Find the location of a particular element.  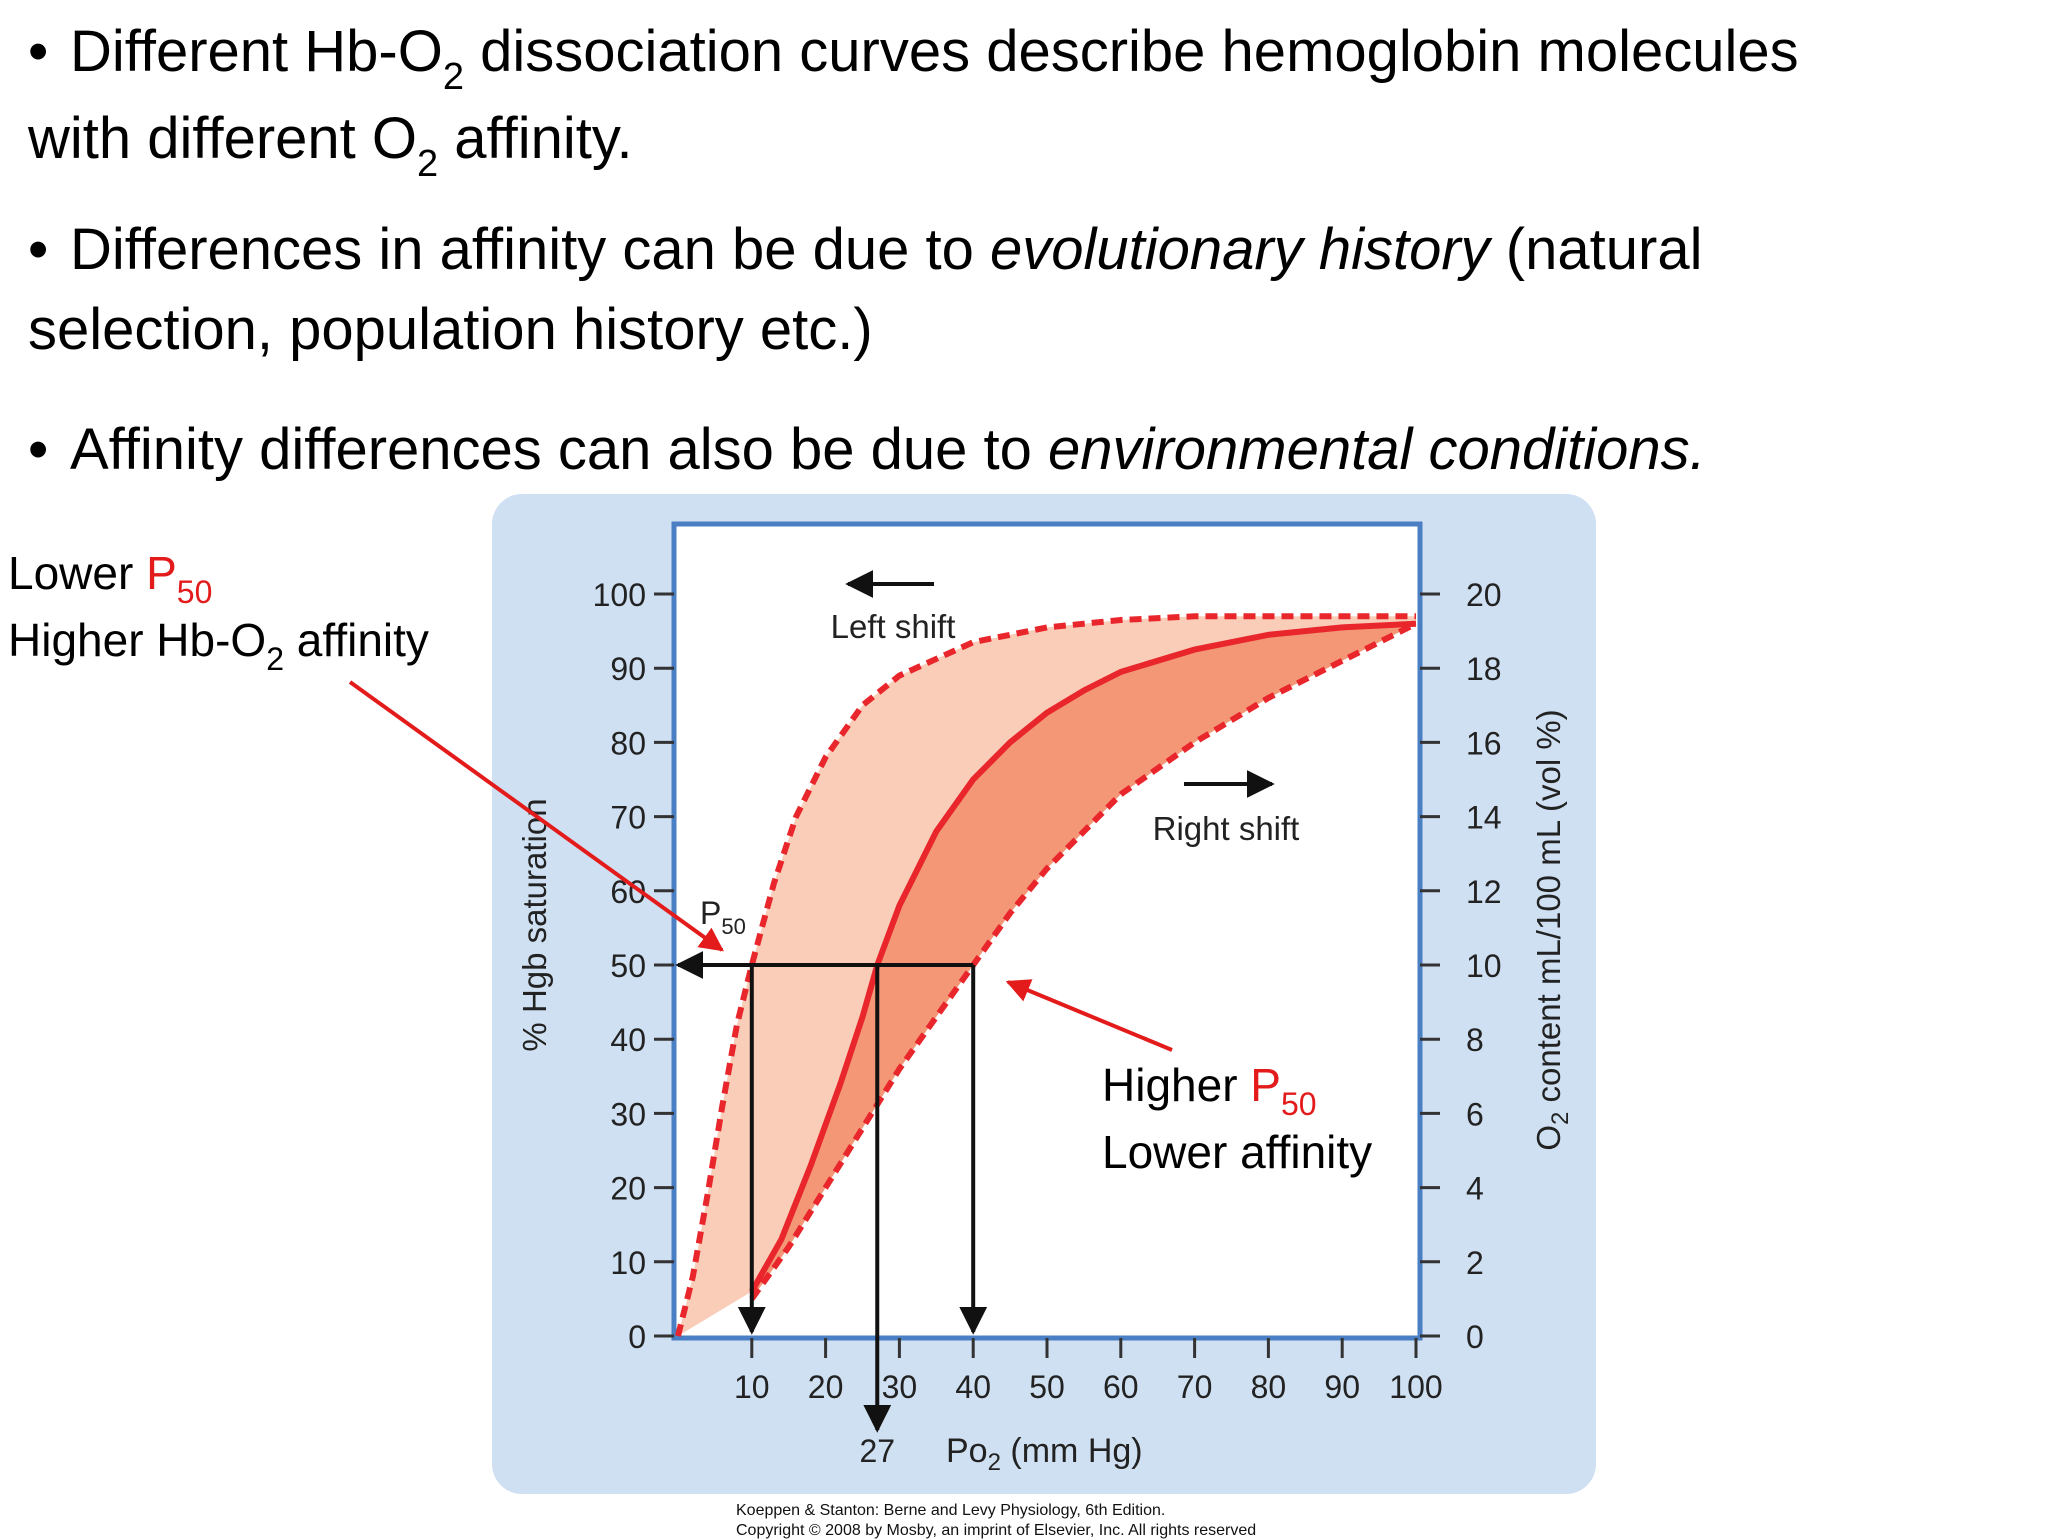

x-tick-label: 20 is located at coordinates (826, 1387).